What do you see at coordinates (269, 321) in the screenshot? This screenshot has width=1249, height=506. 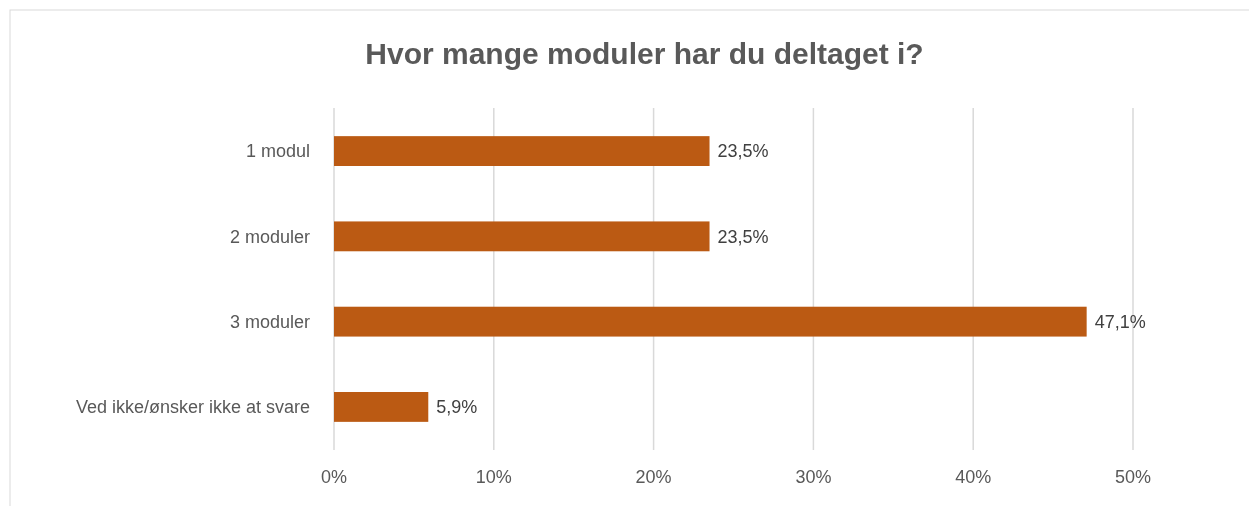 I see `y-tick-label: 3 moduler` at bounding box center [269, 321].